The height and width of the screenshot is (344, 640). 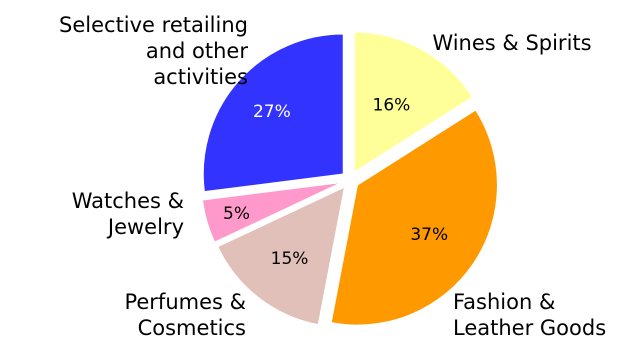 What do you see at coordinates (504, 302) in the screenshot?
I see `category-label-line: Fashion &` at bounding box center [504, 302].